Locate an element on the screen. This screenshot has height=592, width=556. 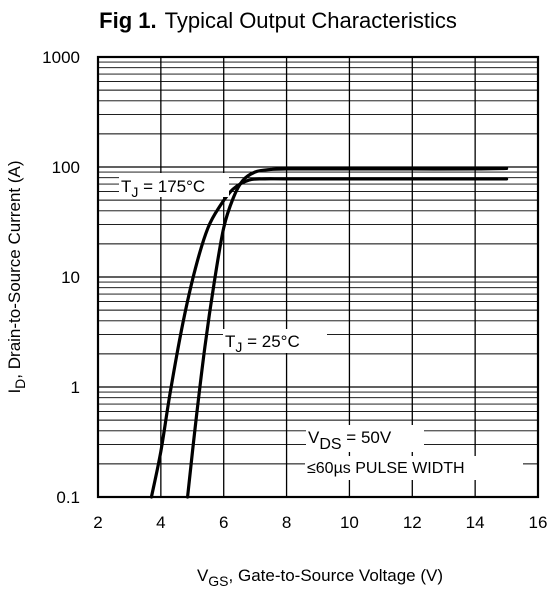
x-tick-label: 16 is located at coordinates (538, 522).